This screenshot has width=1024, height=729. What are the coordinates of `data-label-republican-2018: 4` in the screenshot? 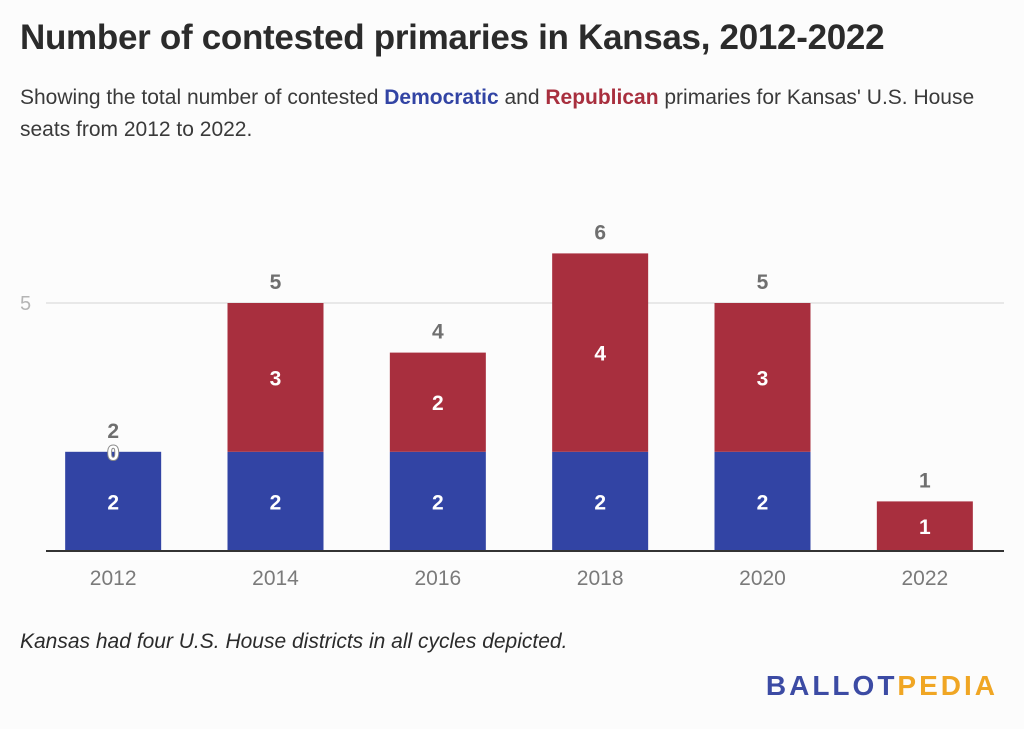 It's located at (600, 354).